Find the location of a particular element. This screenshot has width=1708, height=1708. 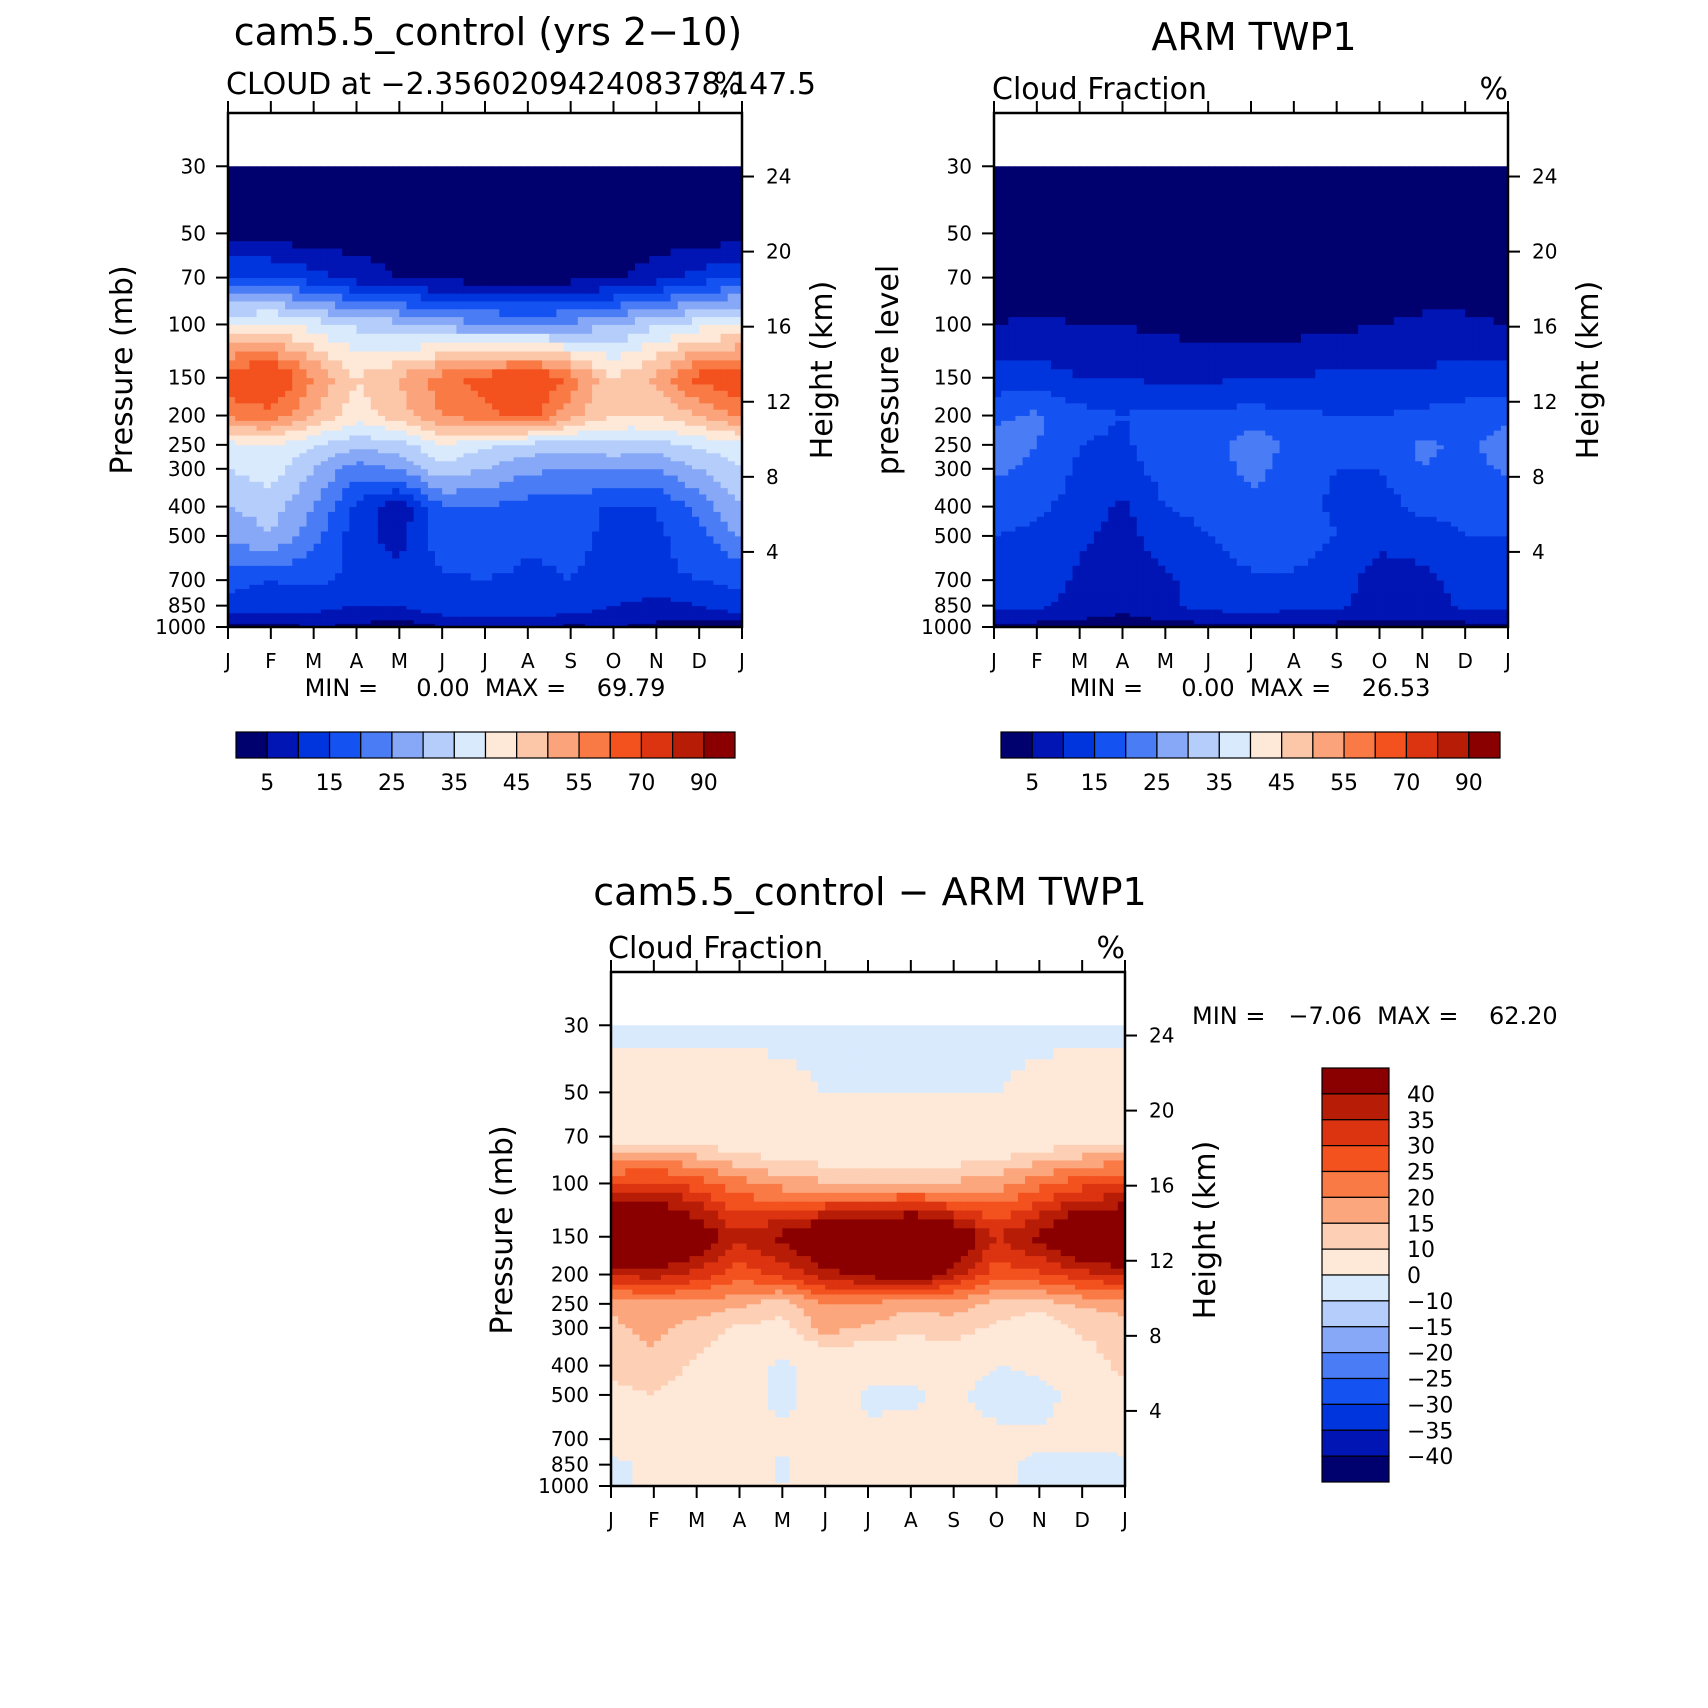

panel-model-title: cam5.5_control (yrs 2−10) is located at coordinates (488, 32).